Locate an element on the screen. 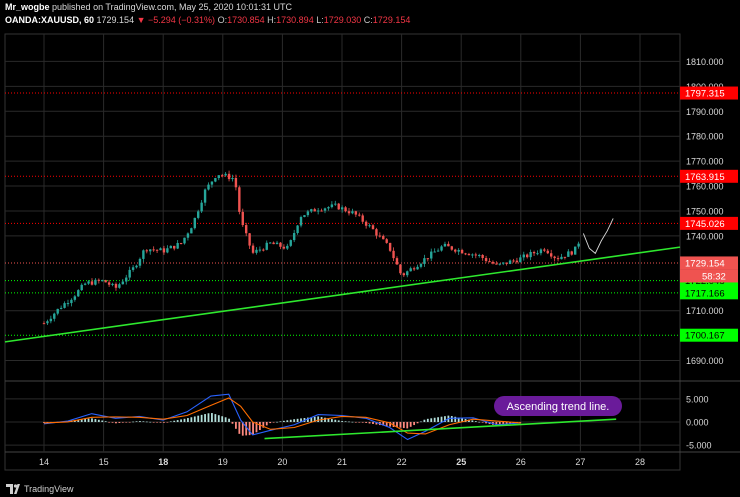  macd-trend-line is located at coordinates (440, 429).